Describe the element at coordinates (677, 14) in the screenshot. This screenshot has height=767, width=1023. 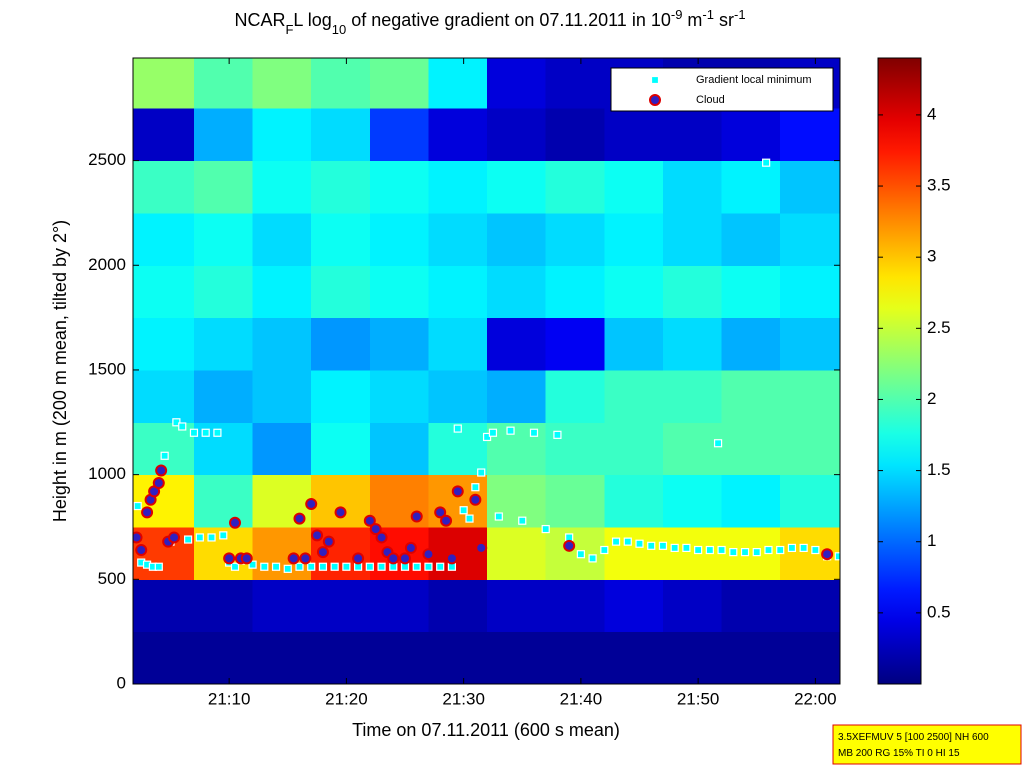
I see `title-part: -9` at that location.